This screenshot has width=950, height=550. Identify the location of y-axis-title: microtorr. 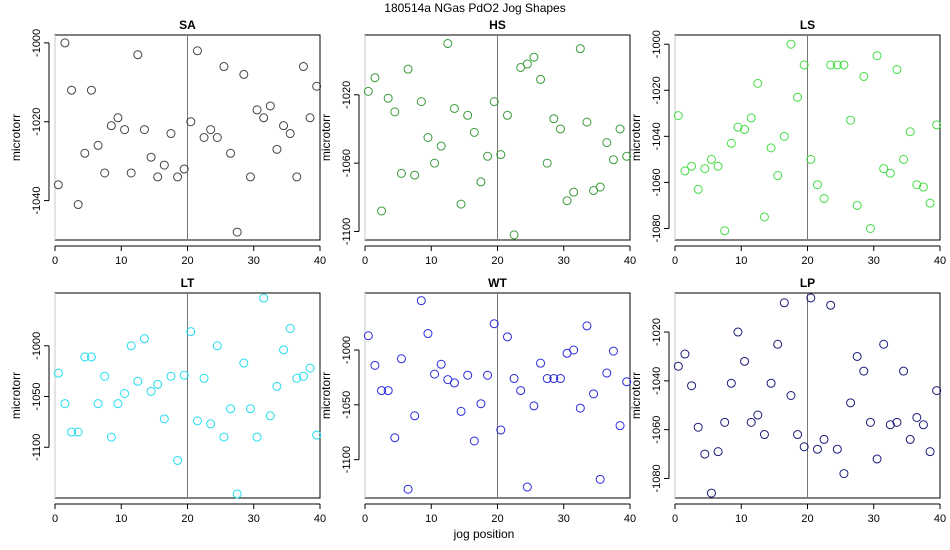
(326, 395).